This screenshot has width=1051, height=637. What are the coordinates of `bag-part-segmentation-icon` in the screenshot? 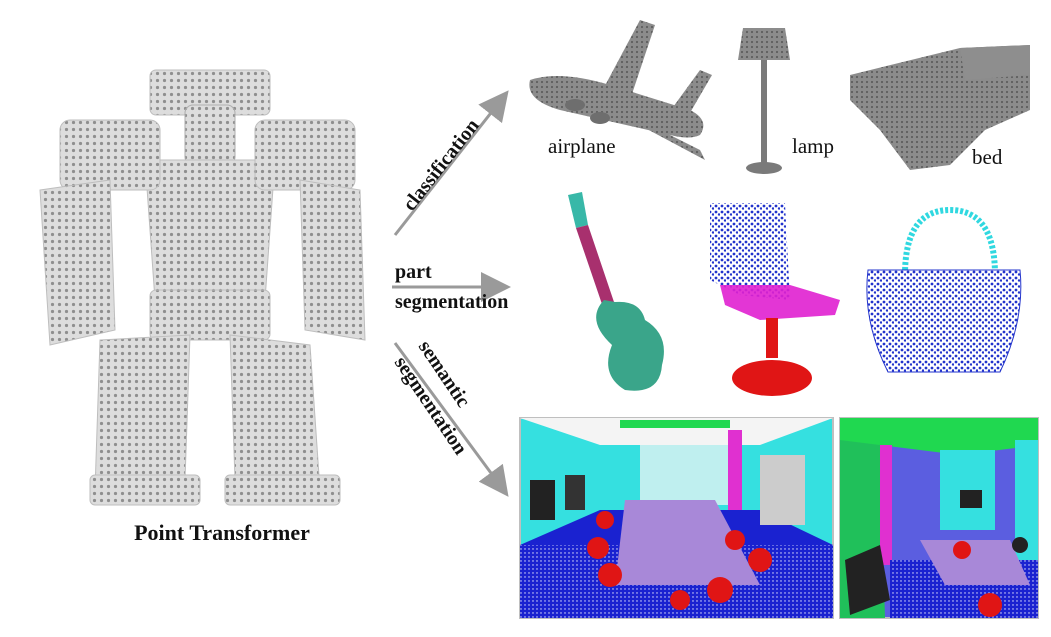 It's located at (944, 289).